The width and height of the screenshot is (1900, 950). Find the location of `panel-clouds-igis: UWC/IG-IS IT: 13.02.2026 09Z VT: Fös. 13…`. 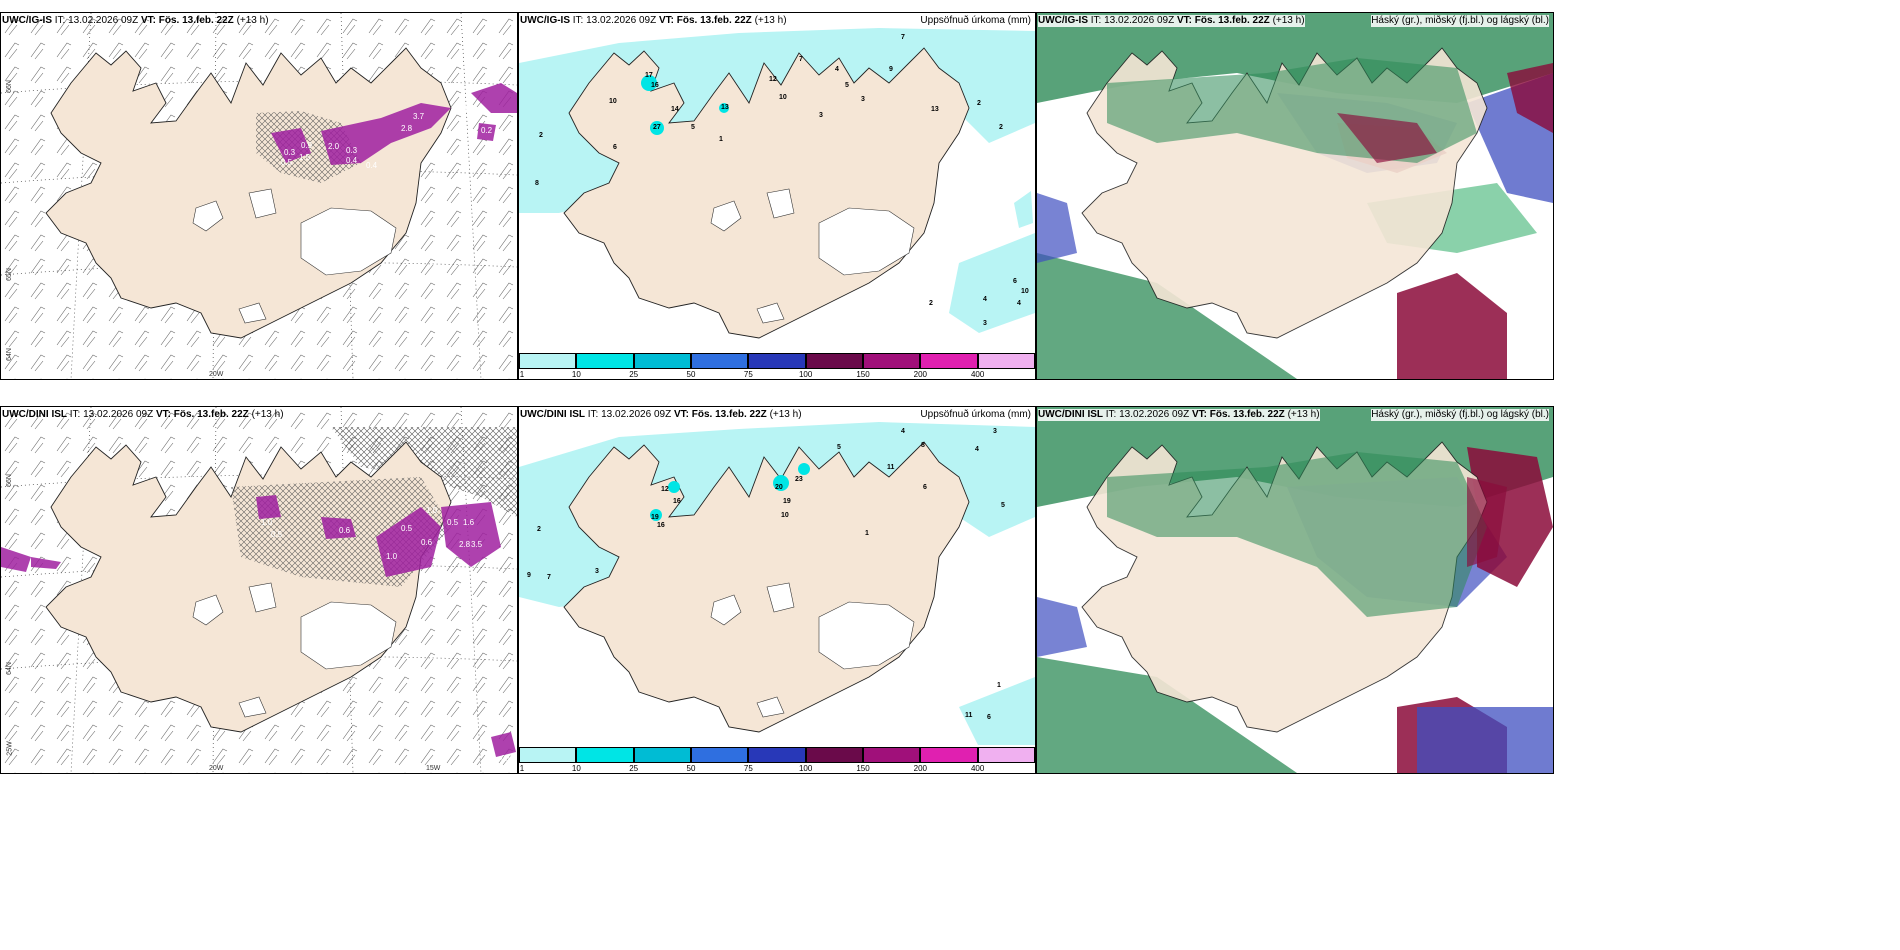

panel-clouds-igis: UWC/IG-IS IT: 13.02.2026 09Z VT: Fös. 13… is located at coordinates (1295, 196).